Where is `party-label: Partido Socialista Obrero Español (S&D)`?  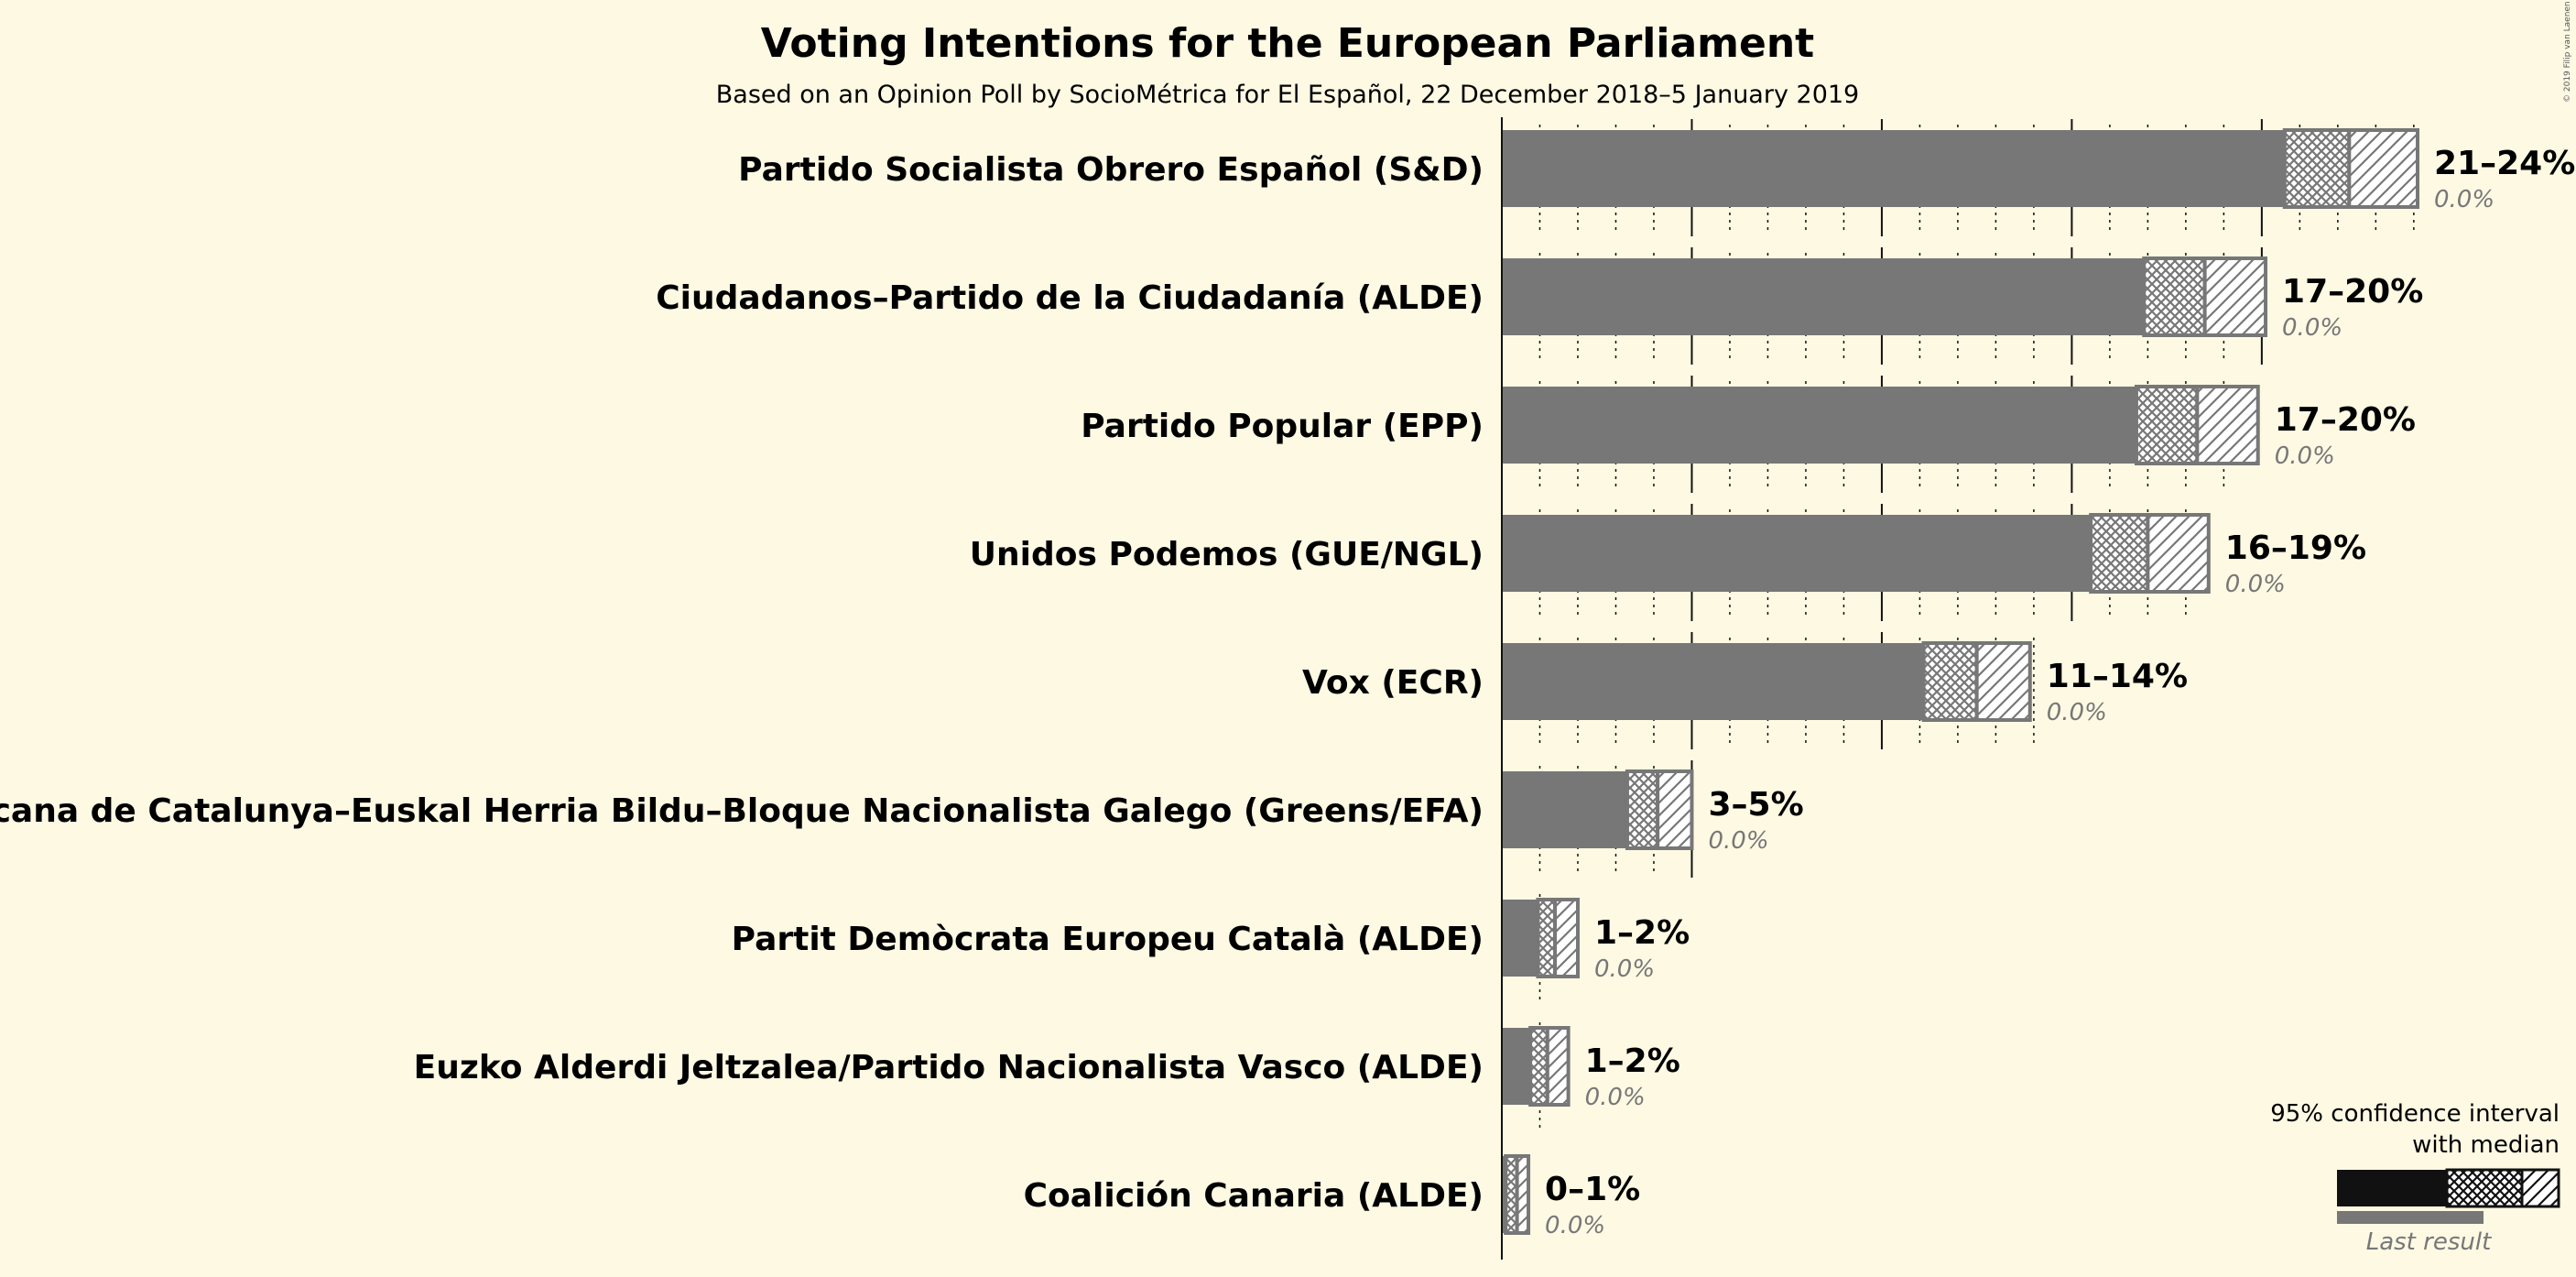
party-label: Partido Socialista Obrero Español (S&D) is located at coordinates (1111, 170).